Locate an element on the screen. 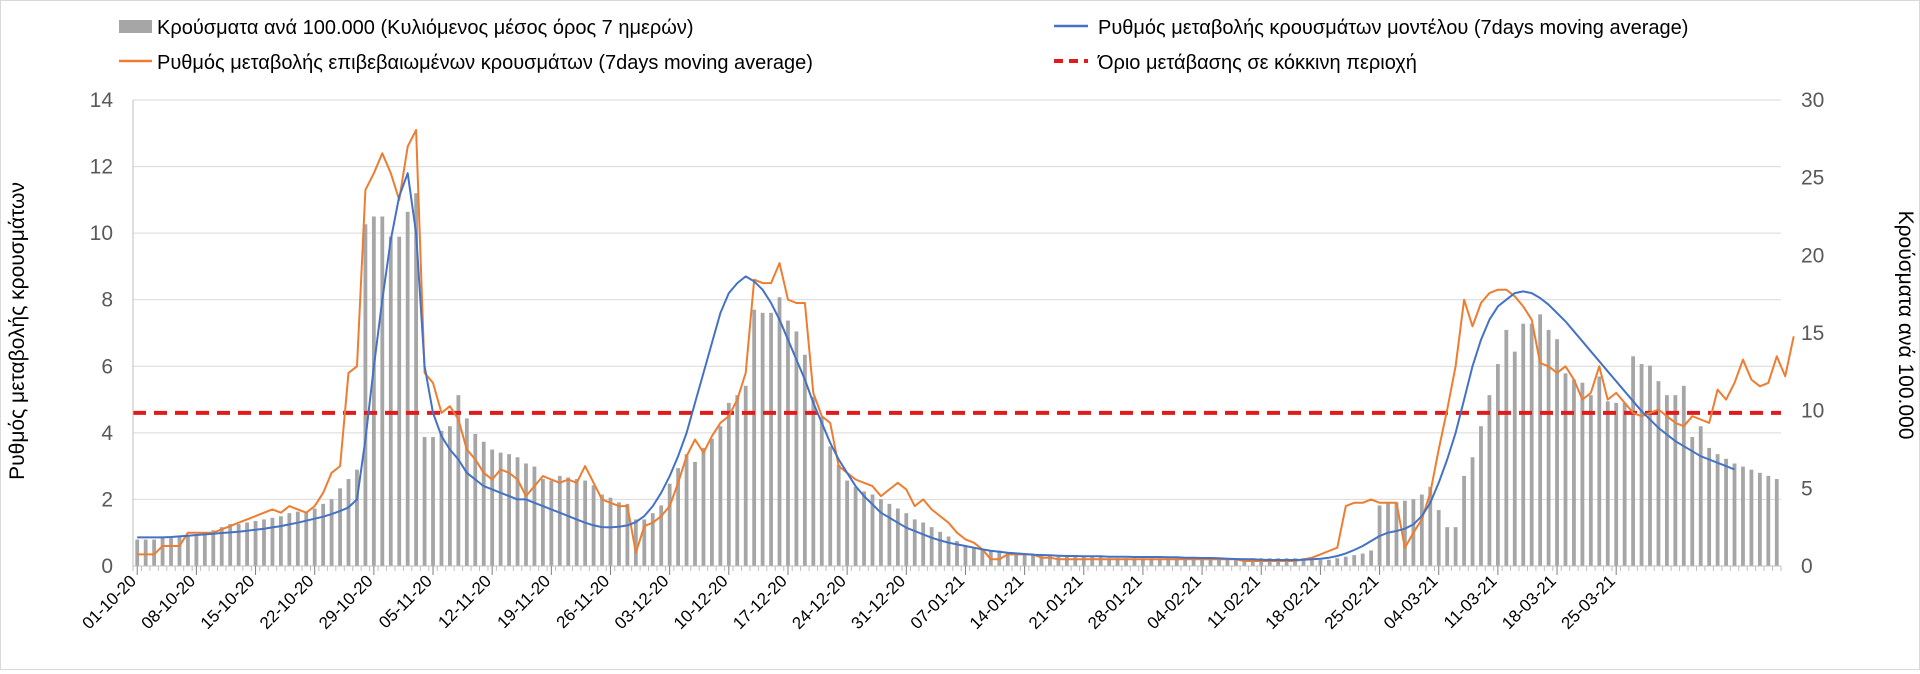 The height and width of the screenshot is (674, 1920). x-tick-label: 29-10-20 is located at coordinates (346, 602).